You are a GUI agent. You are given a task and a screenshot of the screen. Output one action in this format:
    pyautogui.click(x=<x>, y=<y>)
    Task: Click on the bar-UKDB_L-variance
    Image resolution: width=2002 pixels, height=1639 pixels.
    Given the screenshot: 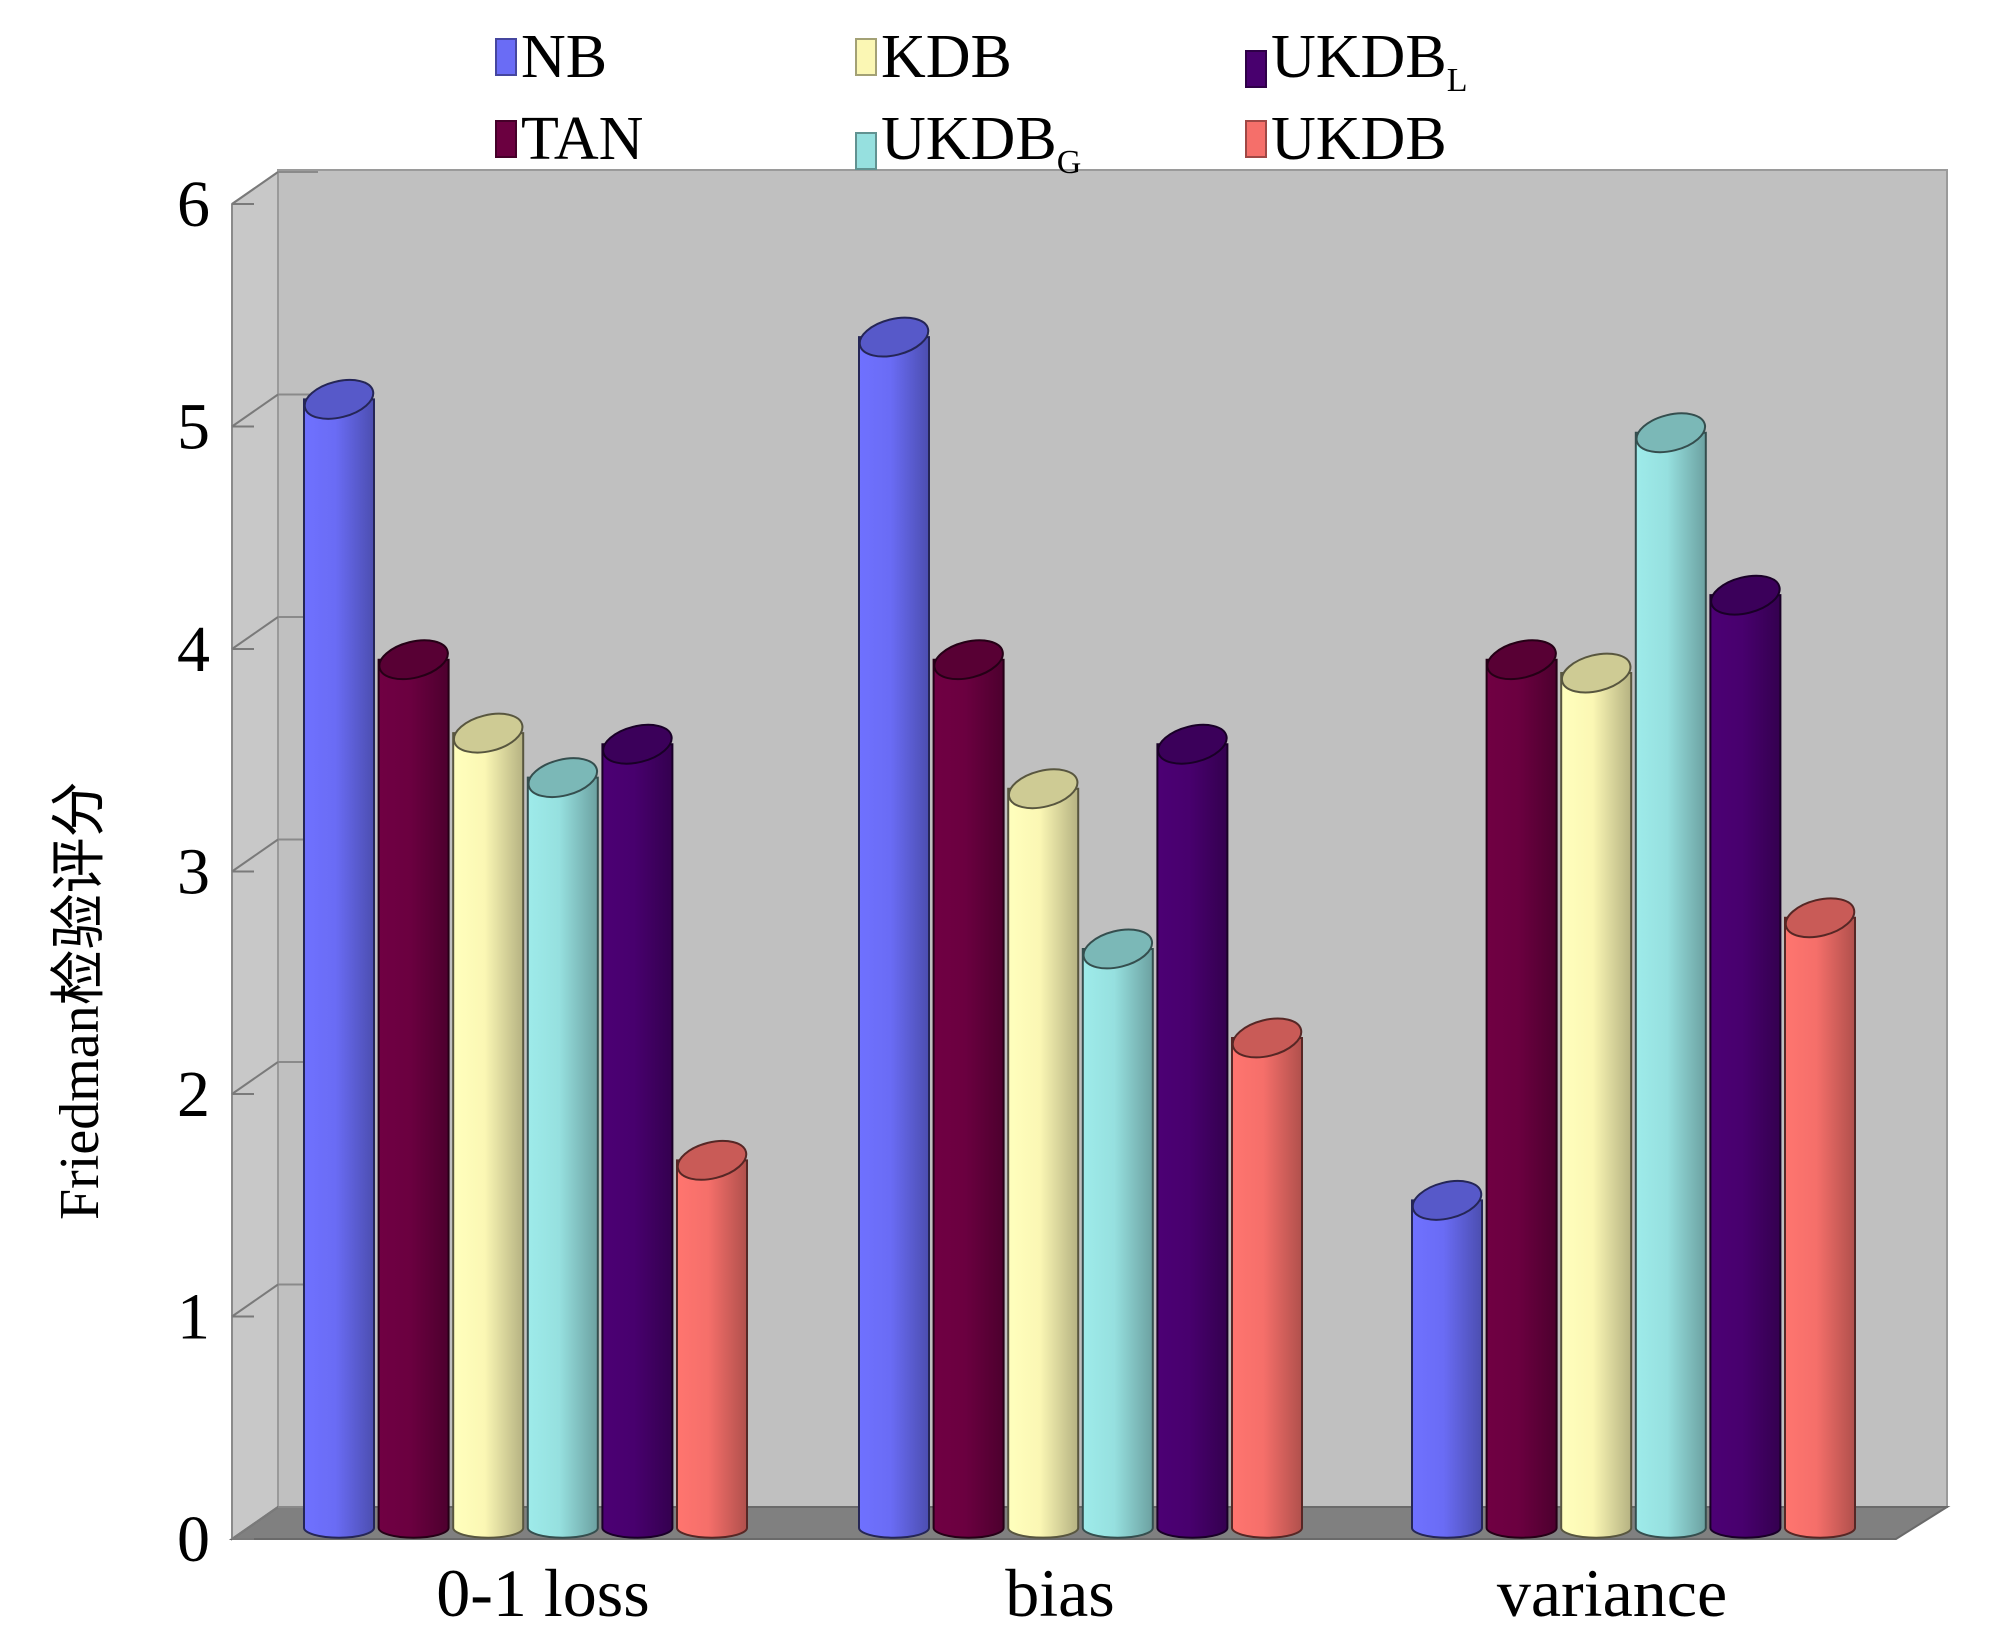 What is the action you would take?
    pyautogui.click(x=1745, y=1056)
    